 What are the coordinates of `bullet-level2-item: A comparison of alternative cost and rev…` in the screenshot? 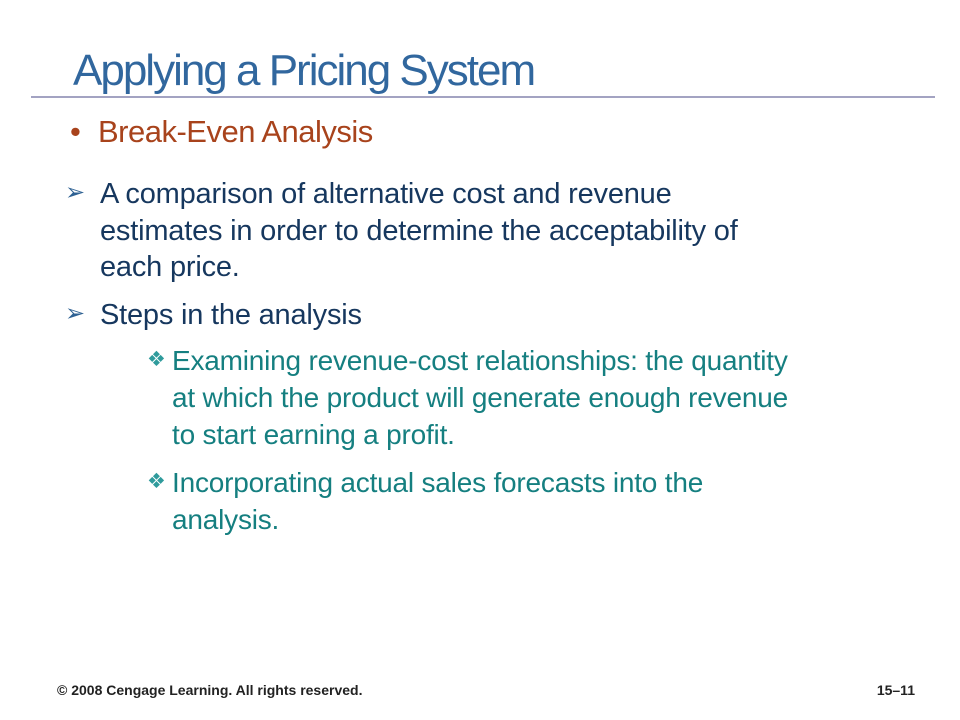 It's located at (419, 231).